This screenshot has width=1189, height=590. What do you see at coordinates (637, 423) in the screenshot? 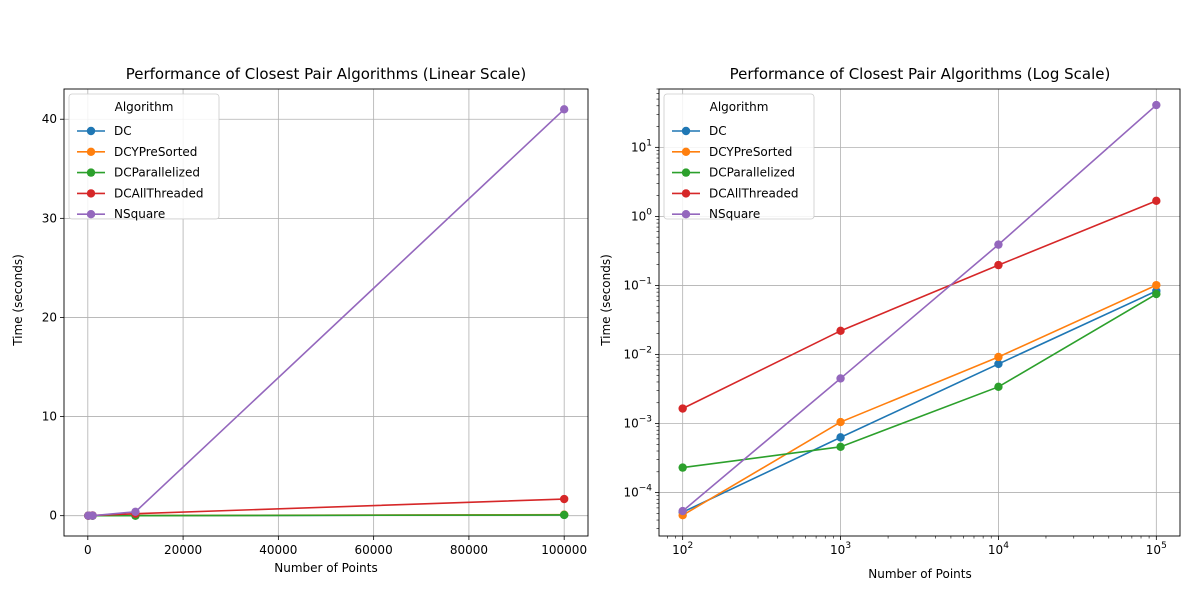
I see `y-tick-label: 10⁻³` at bounding box center [637, 423].